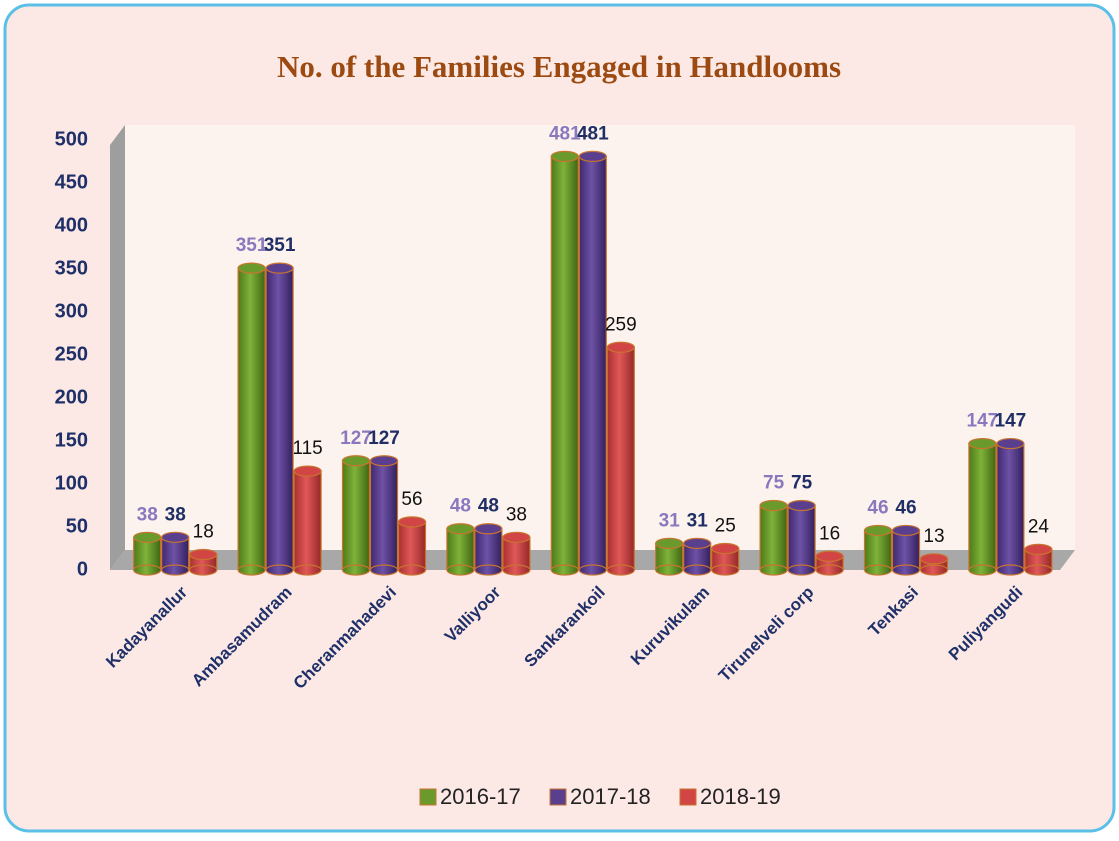 This screenshot has height=841, width=1119. What do you see at coordinates (933, 536) in the screenshot?
I see `data-label: 13` at bounding box center [933, 536].